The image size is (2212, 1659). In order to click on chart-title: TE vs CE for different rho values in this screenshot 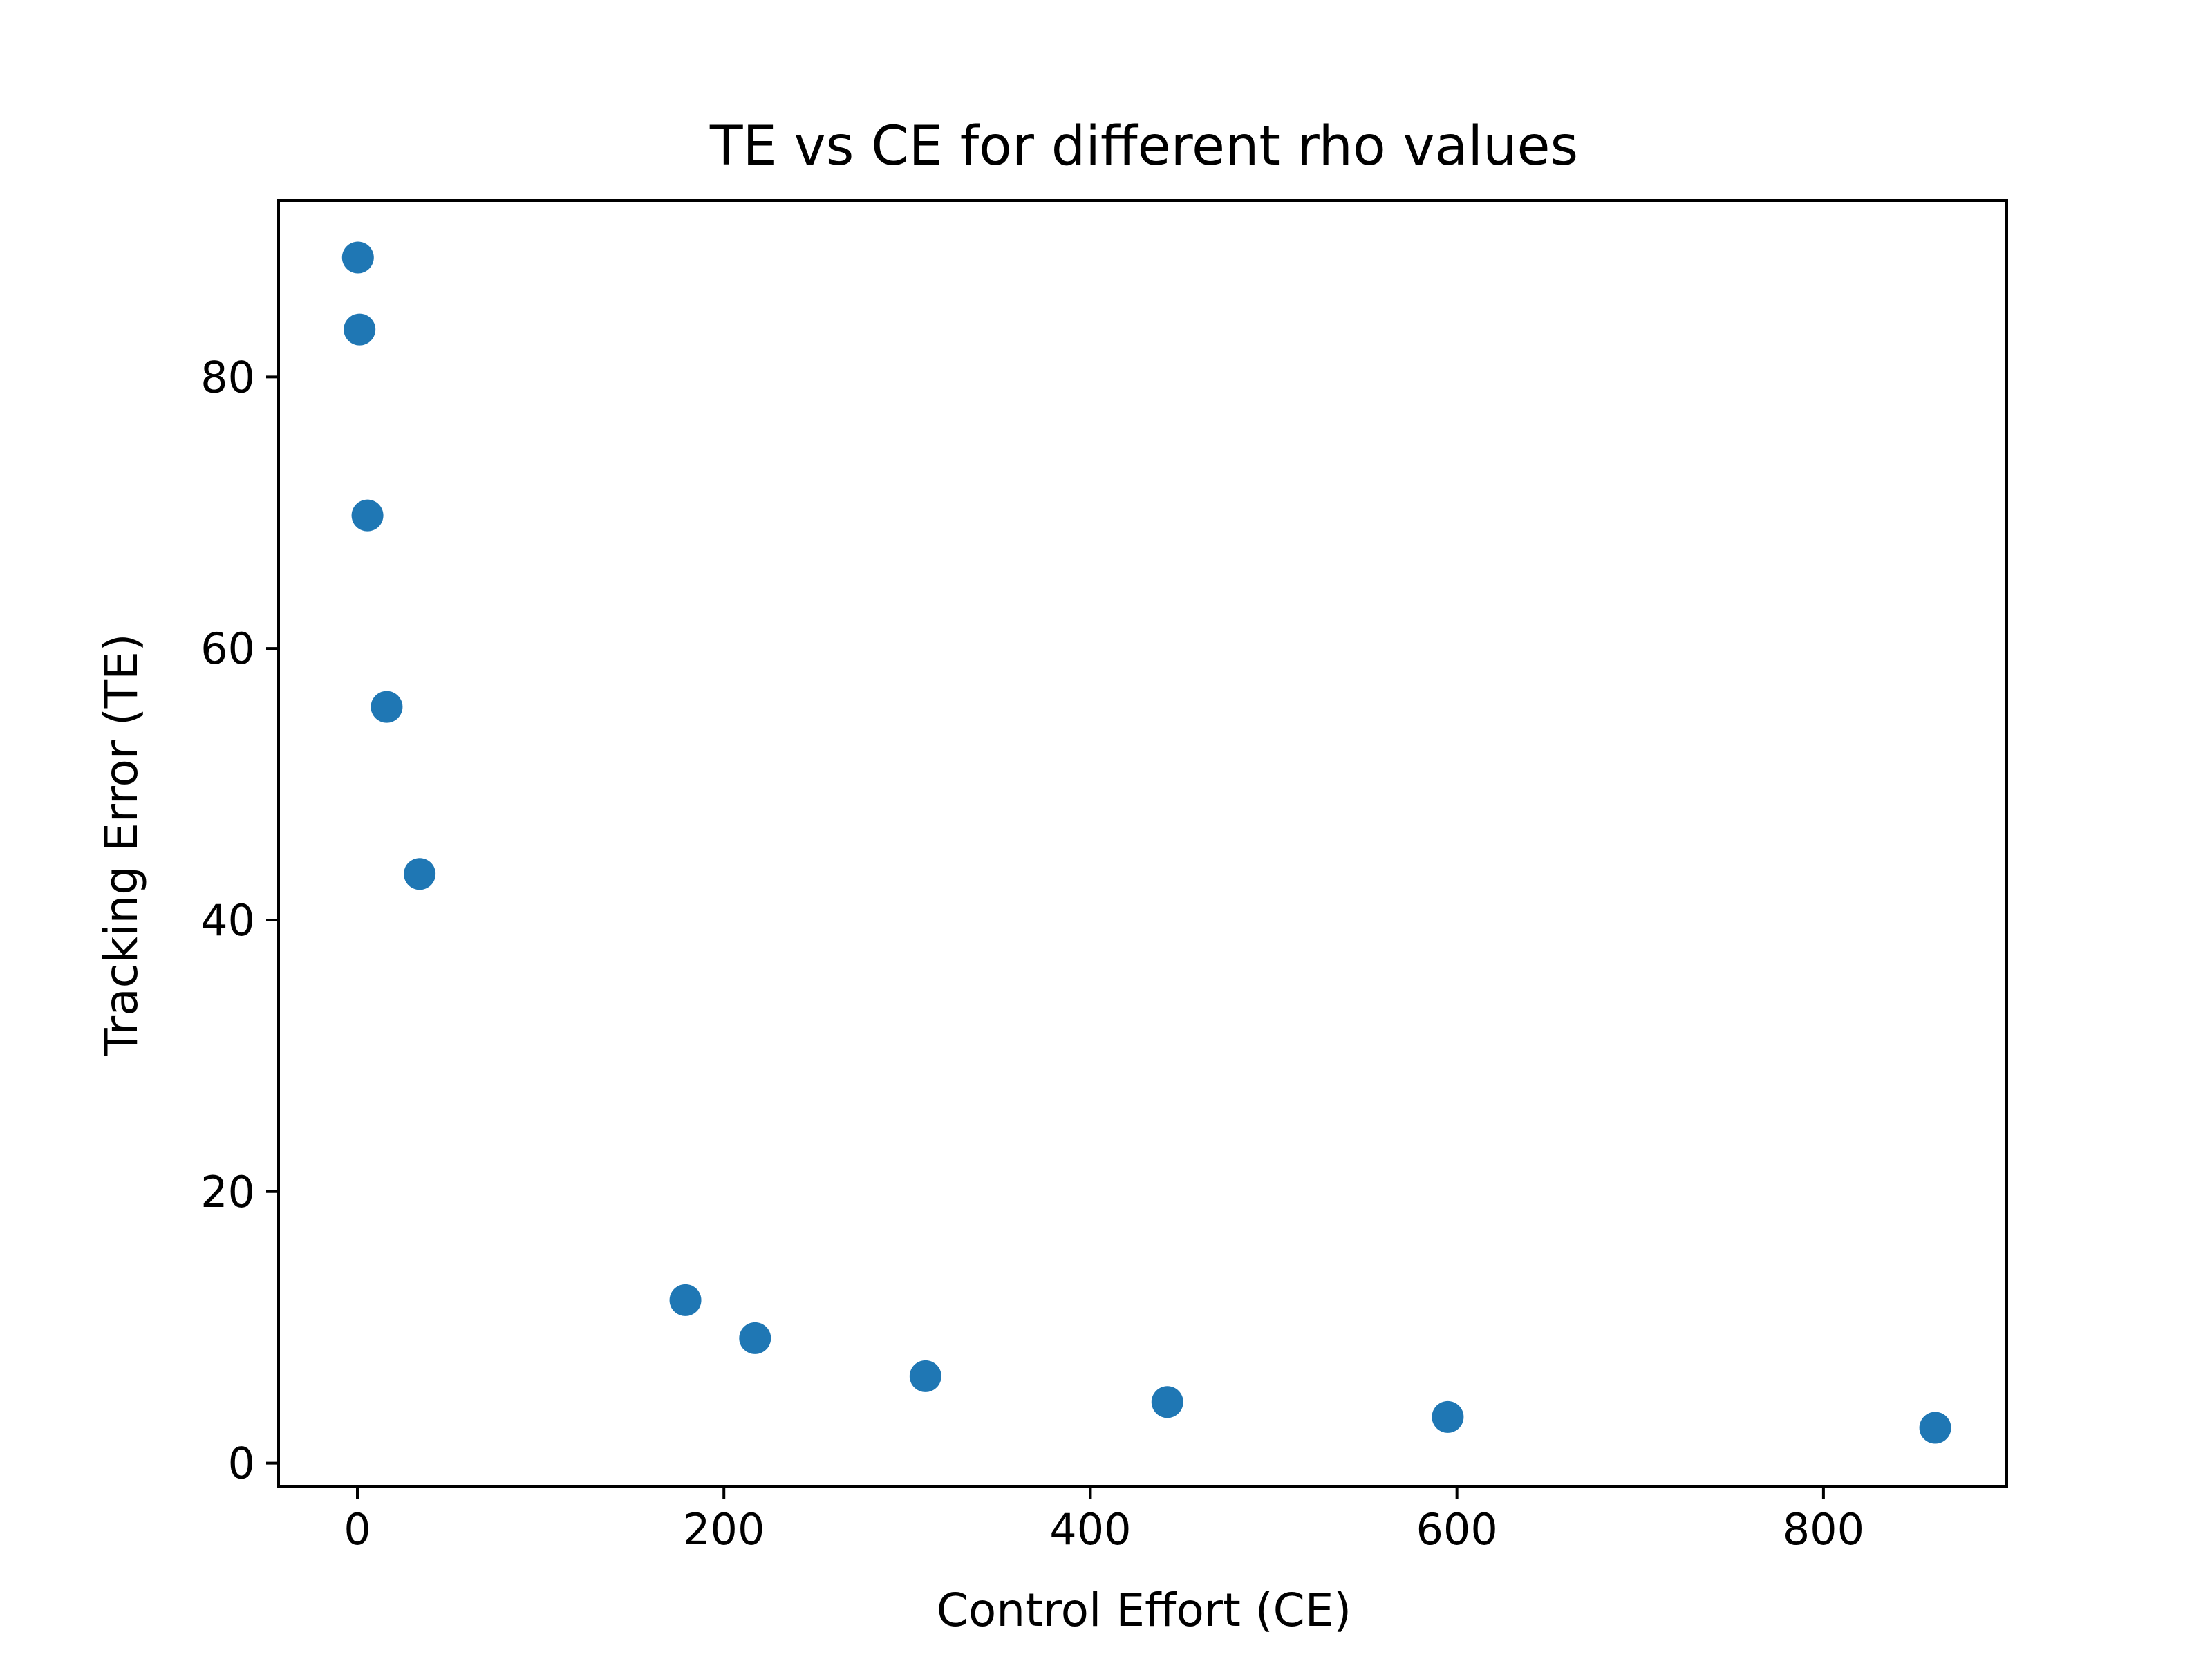, I will do `click(1143, 146)`.